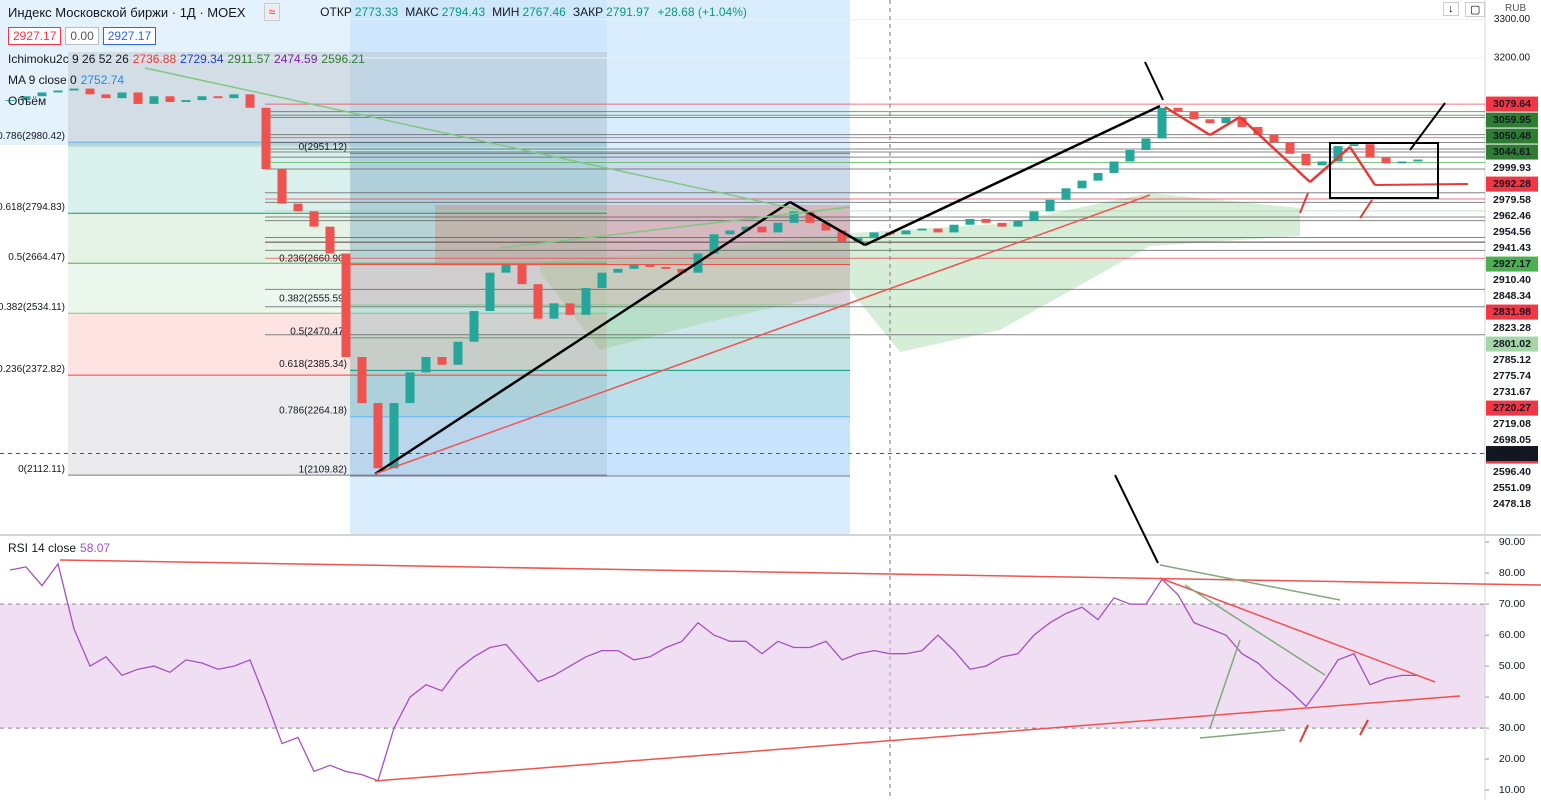  I want to click on rsi-last: 58.07, so click(95, 548).